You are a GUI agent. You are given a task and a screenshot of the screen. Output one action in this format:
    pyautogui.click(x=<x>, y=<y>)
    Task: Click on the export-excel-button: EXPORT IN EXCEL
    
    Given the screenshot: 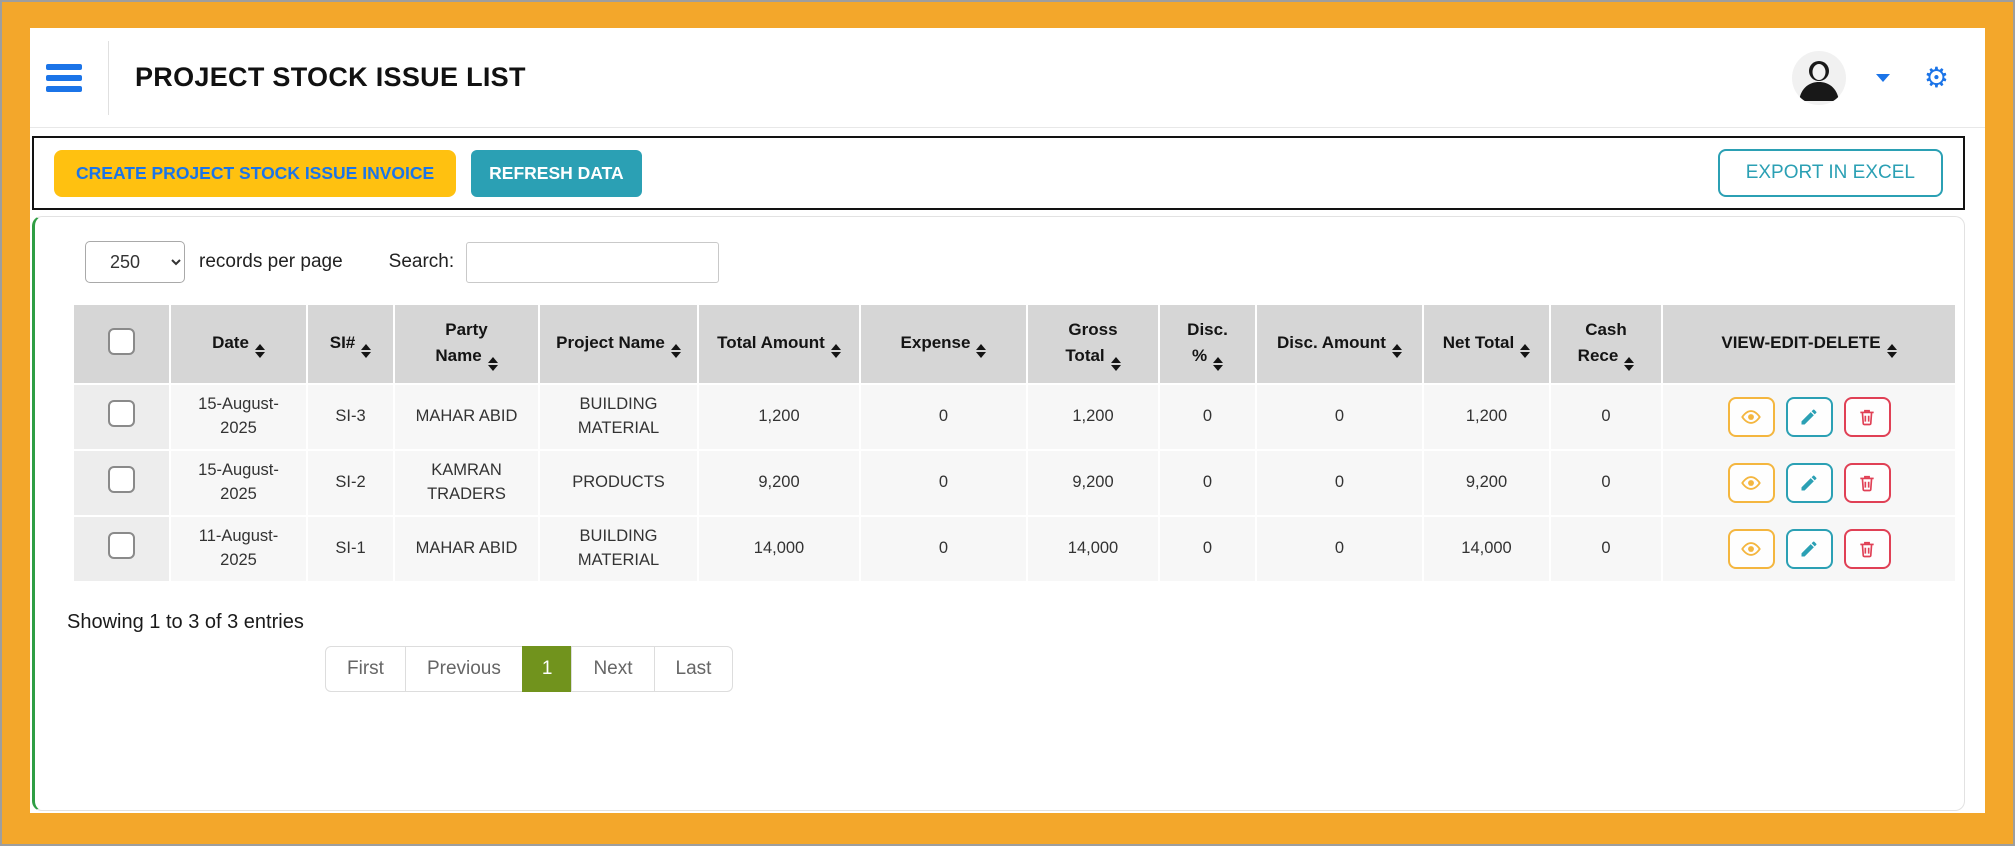 What is the action you would take?
    pyautogui.click(x=1830, y=173)
    